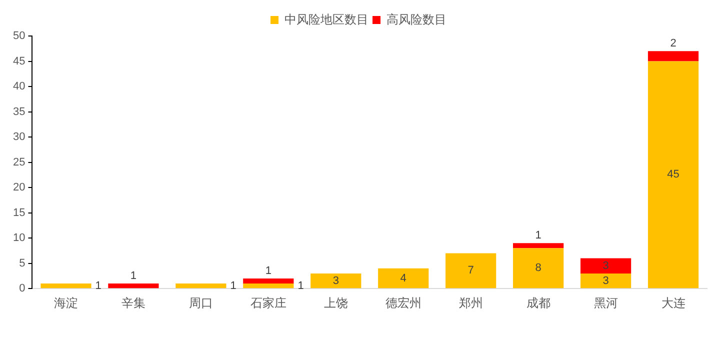  I want to click on y-tick-label: 35, so click(19, 112).